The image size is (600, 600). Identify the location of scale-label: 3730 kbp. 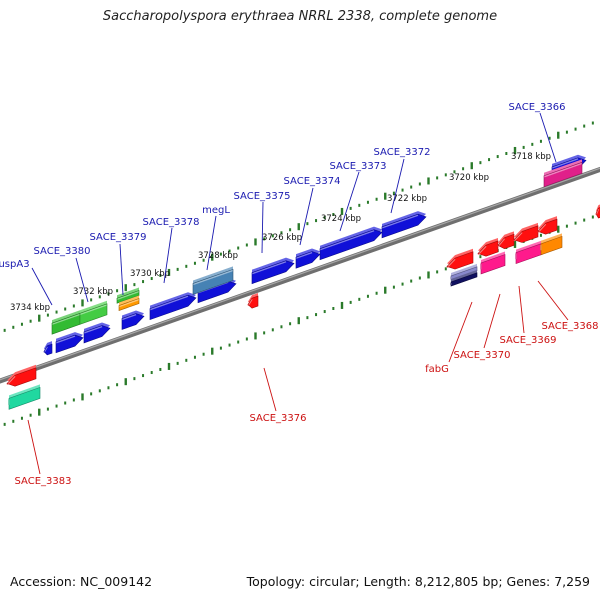
(150, 274).